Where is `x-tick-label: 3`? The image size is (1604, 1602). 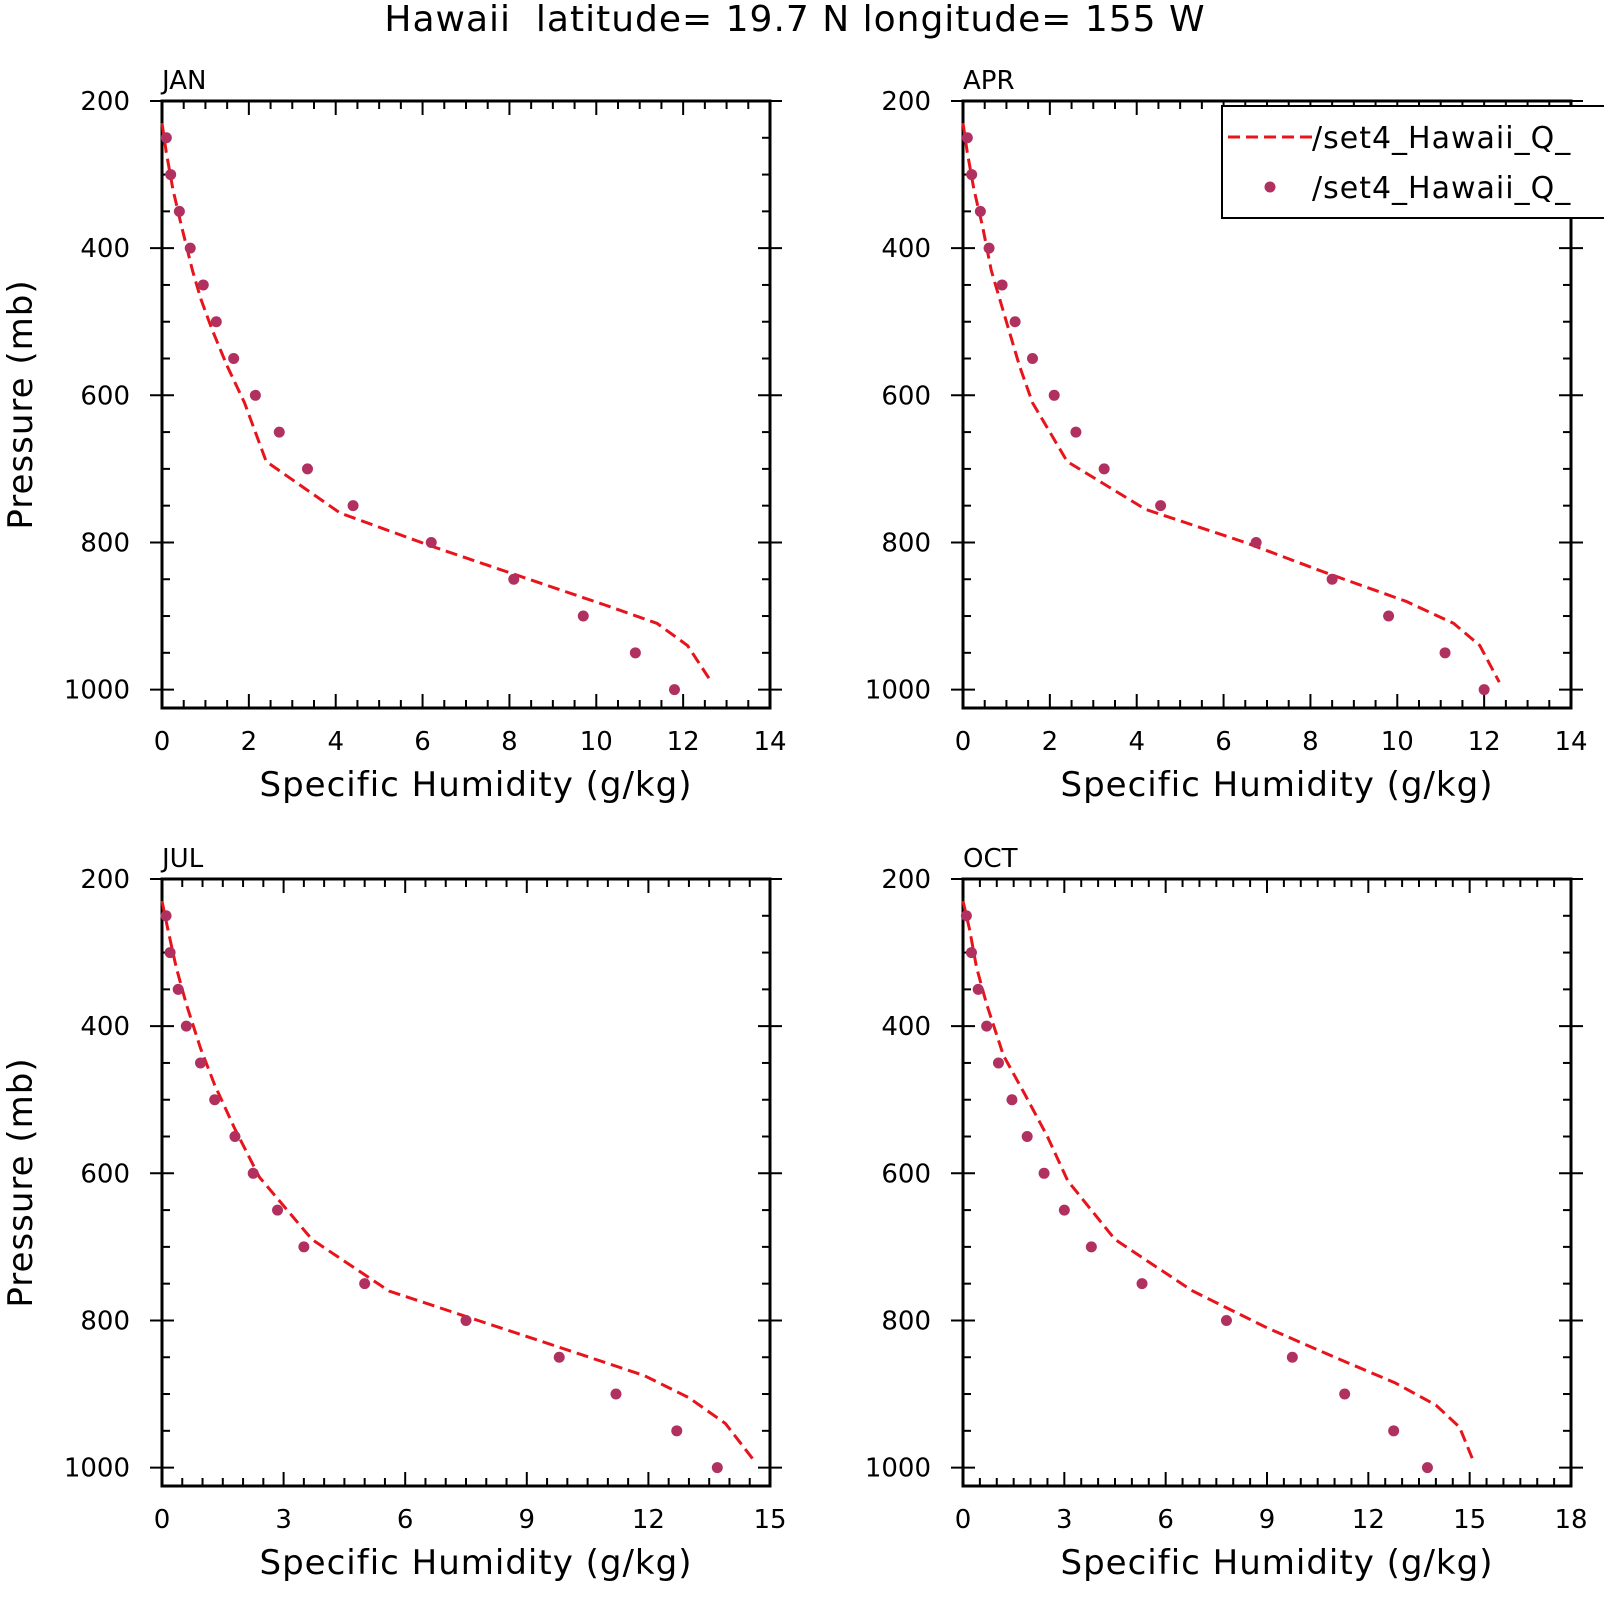 x-tick-label: 3 is located at coordinates (1064, 1520).